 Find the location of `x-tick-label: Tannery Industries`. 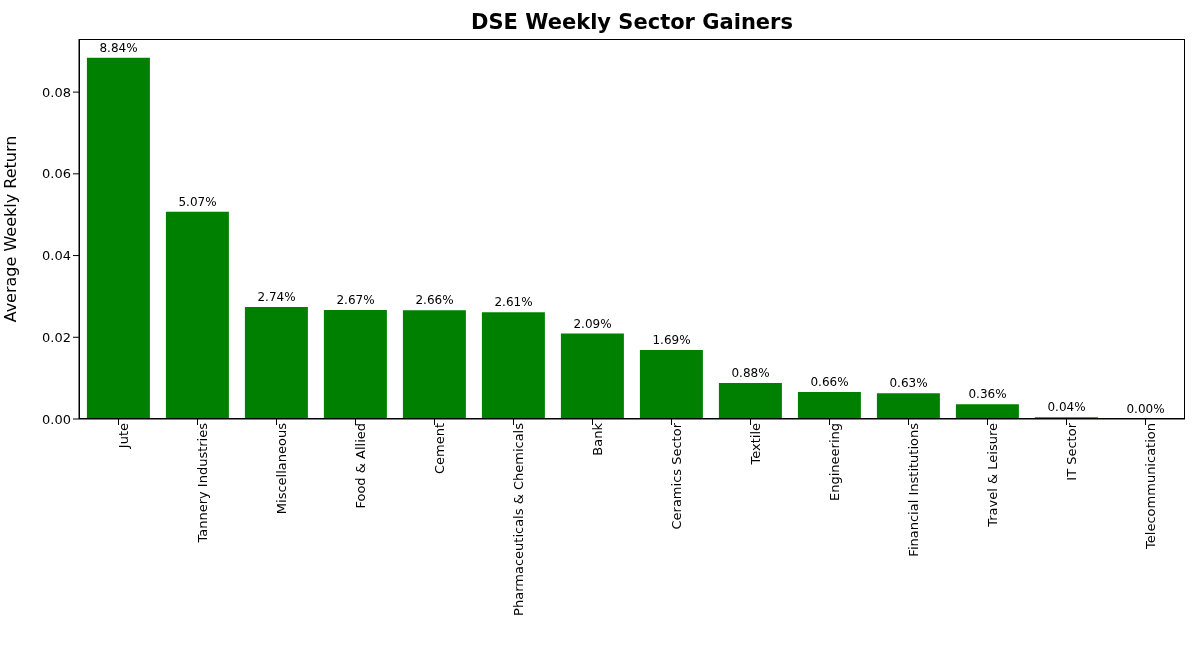

x-tick-label: Tannery Industries is located at coordinates (202, 483).